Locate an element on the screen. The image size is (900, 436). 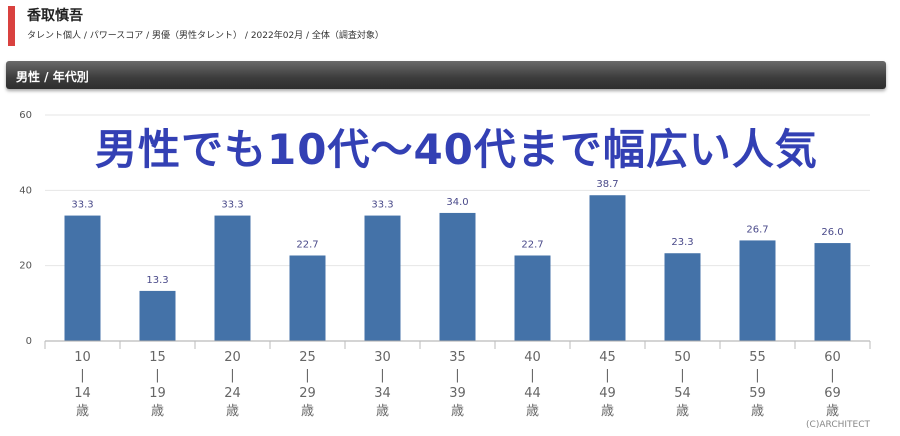
x-tick-label-10: 60 | 69 歳 is located at coordinates (832, 384).